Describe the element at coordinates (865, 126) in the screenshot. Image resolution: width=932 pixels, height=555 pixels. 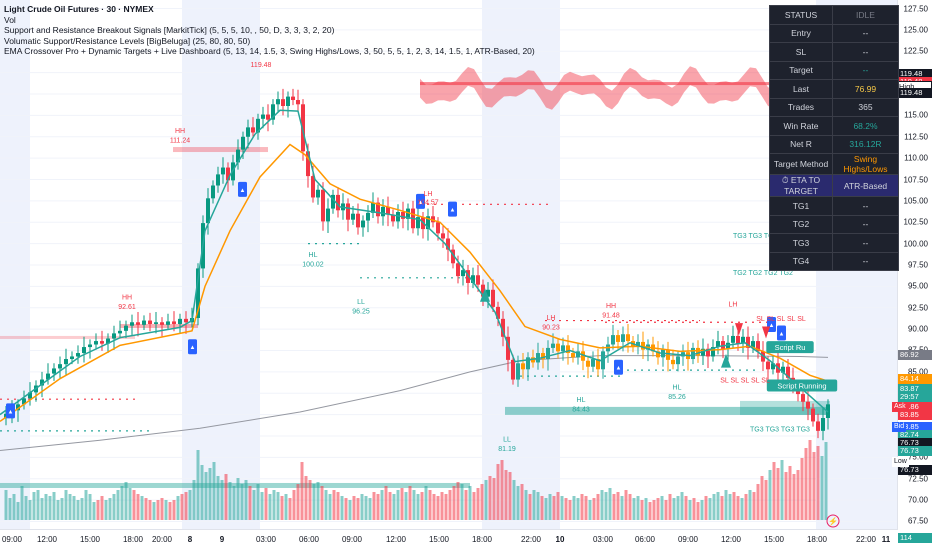
I see `dashboard-value: 68.2%` at that location.